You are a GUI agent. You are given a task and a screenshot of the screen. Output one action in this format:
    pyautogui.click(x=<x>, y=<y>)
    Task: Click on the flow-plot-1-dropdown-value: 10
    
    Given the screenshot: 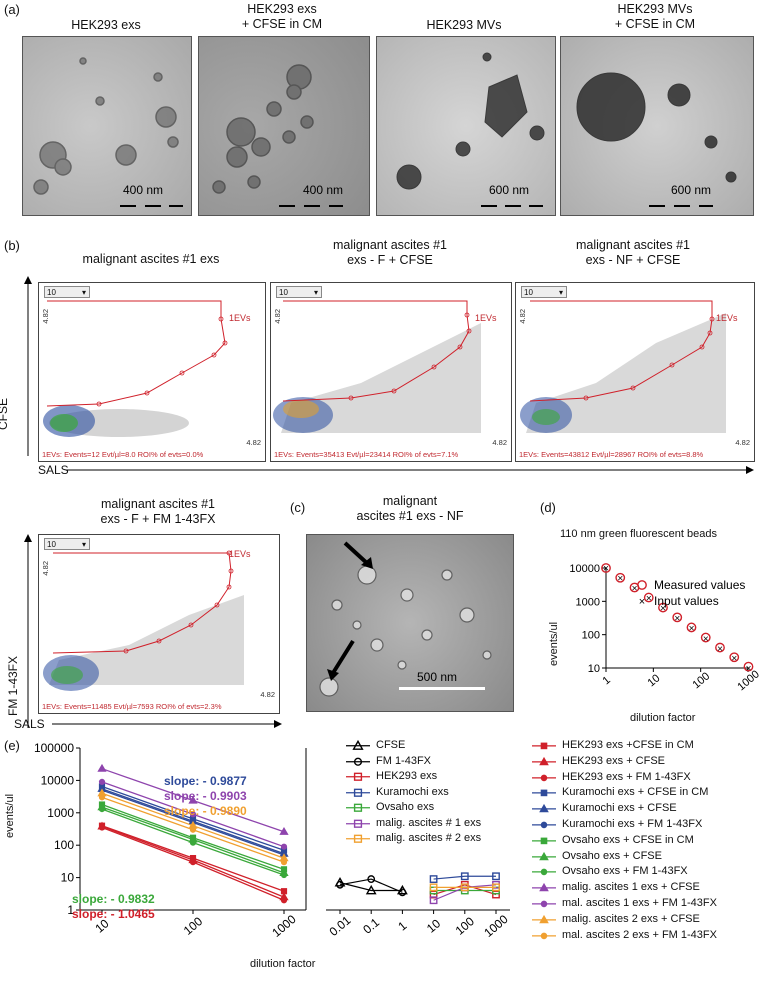 What is the action you would take?
    pyautogui.click(x=51, y=292)
    